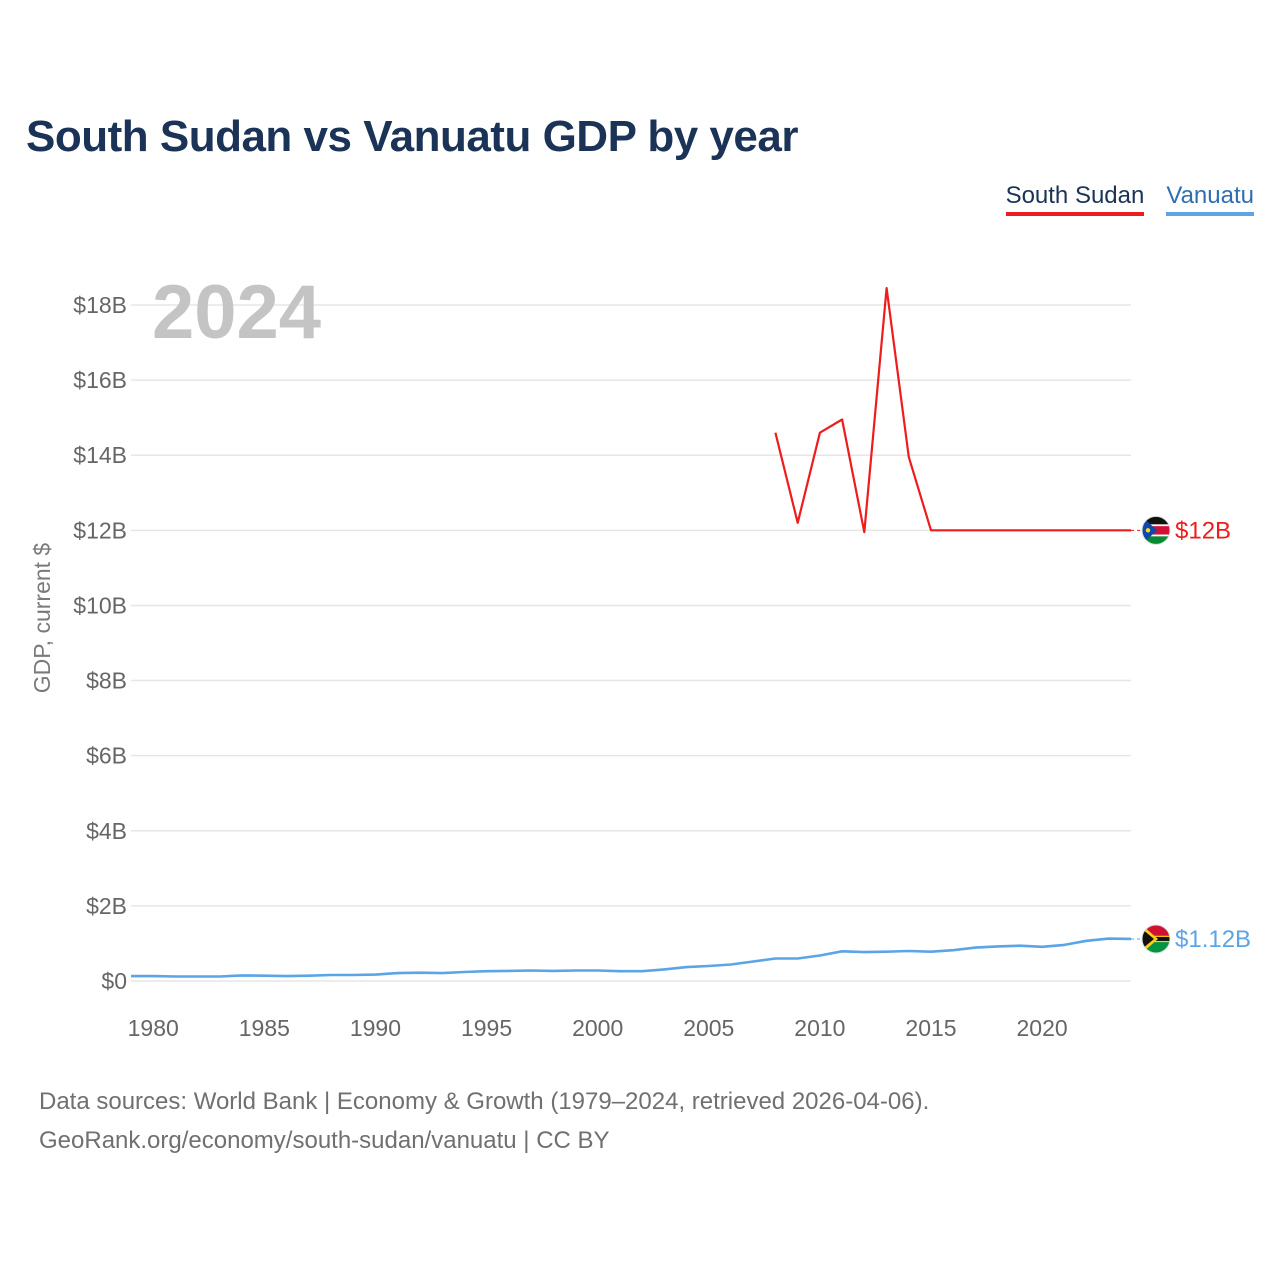 Image resolution: width=1280 pixels, height=1280 pixels. What do you see at coordinates (100, 380) in the screenshot?
I see `y-tick-label: $16B` at bounding box center [100, 380].